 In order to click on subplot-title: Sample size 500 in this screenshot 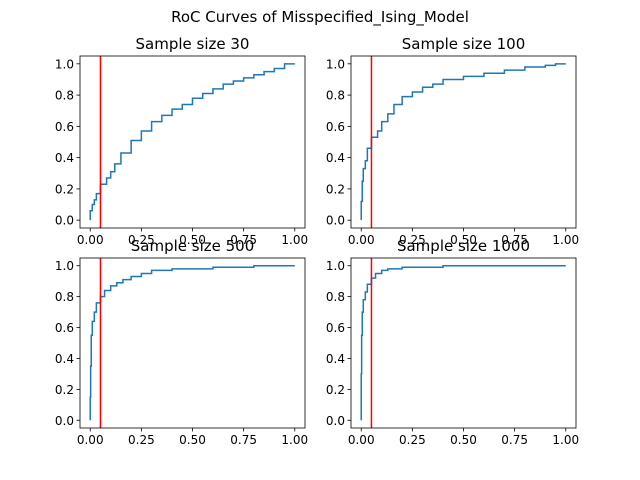, I will do `click(193, 246)`.